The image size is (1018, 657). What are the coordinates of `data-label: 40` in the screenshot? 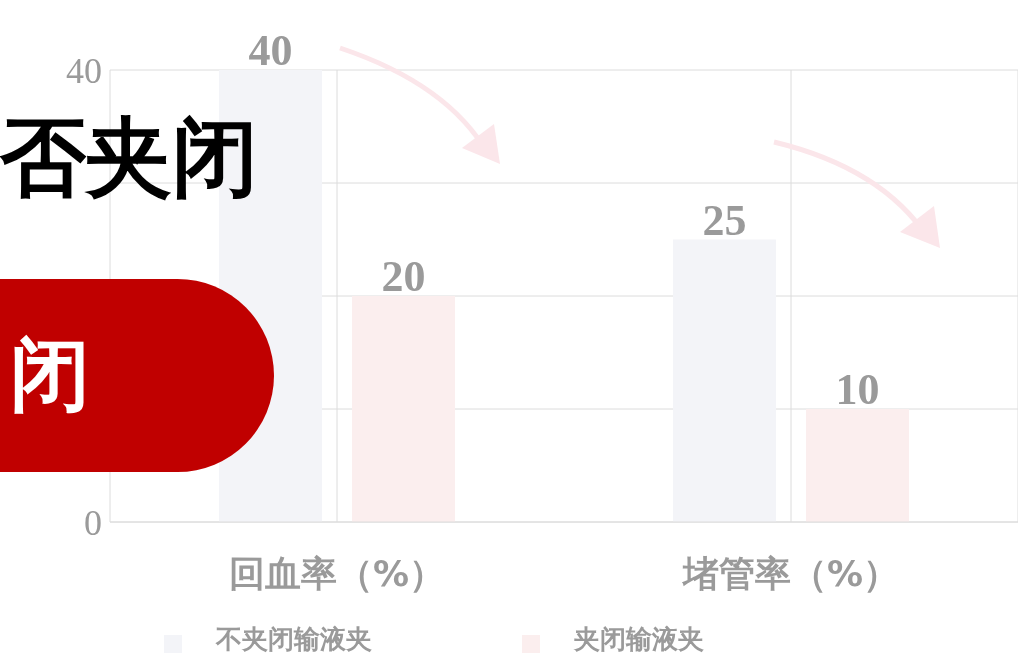 It's located at (270, 50).